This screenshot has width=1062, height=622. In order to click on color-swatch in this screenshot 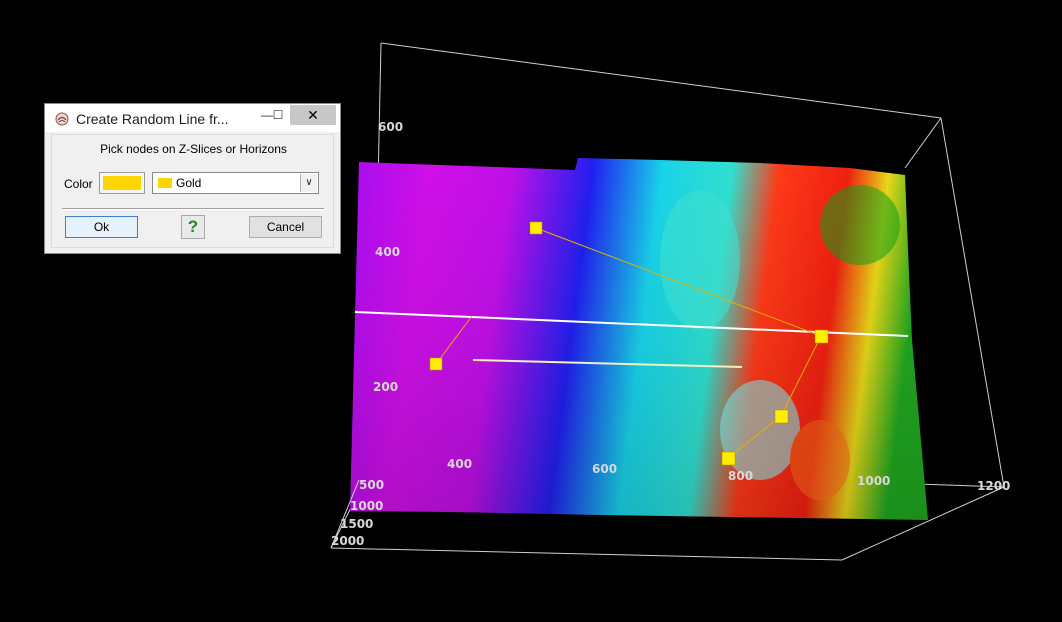, I will do `click(122, 183)`.